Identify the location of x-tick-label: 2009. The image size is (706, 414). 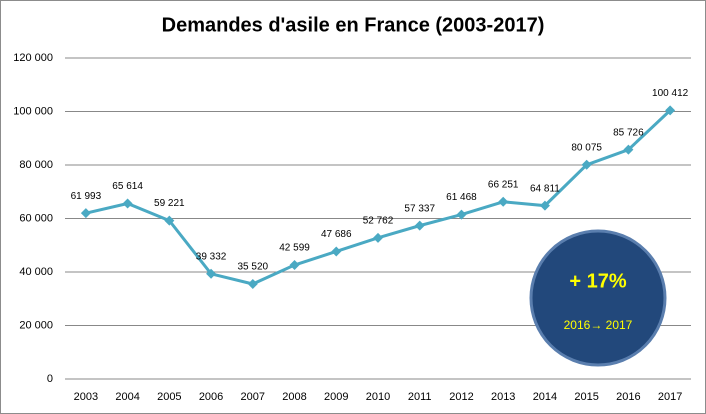
(336, 397).